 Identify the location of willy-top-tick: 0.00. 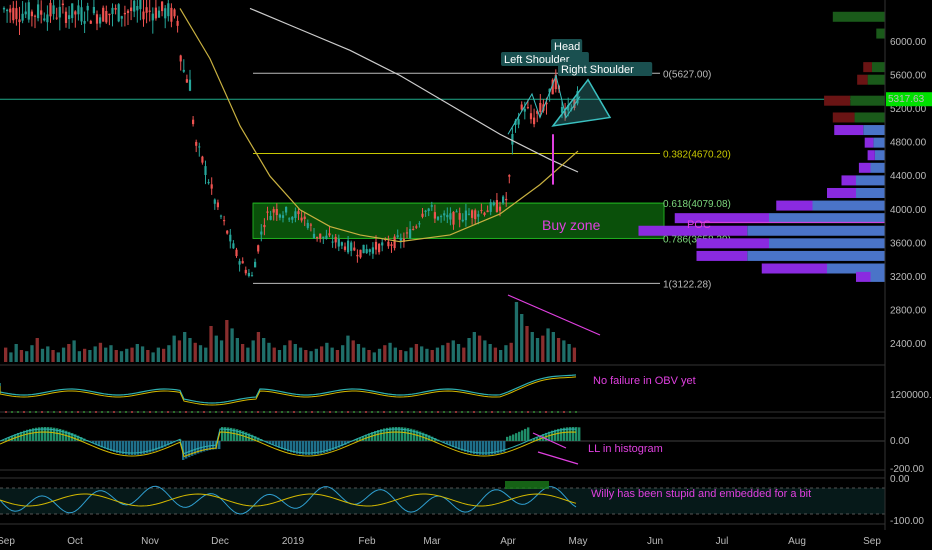
(900, 479).